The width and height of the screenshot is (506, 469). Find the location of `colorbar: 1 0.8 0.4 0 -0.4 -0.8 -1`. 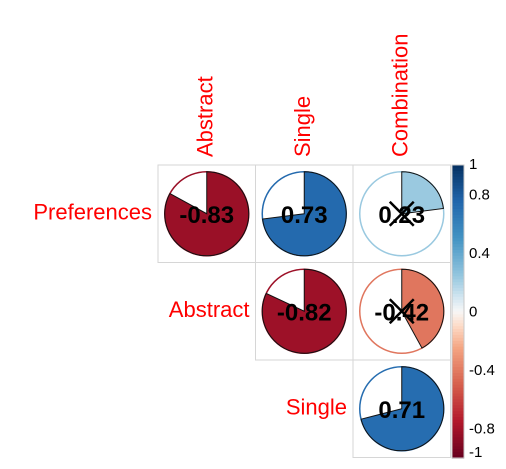

colorbar: 1 0.8 0.4 0 -0.4 -0.8 -1 is located at coordinates (473, 308).